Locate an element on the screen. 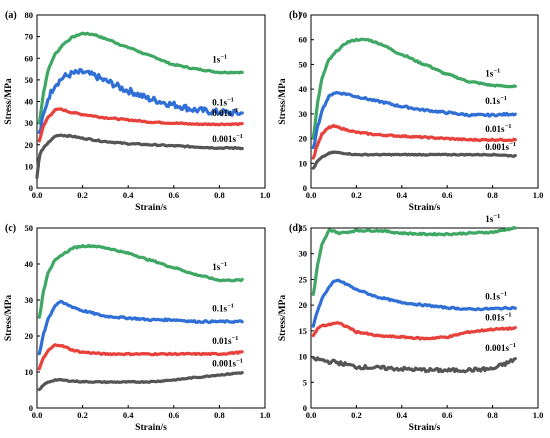 This screenshot has height=438, width=550. y-tick-label: 80 is located at coordinates (29, 15).